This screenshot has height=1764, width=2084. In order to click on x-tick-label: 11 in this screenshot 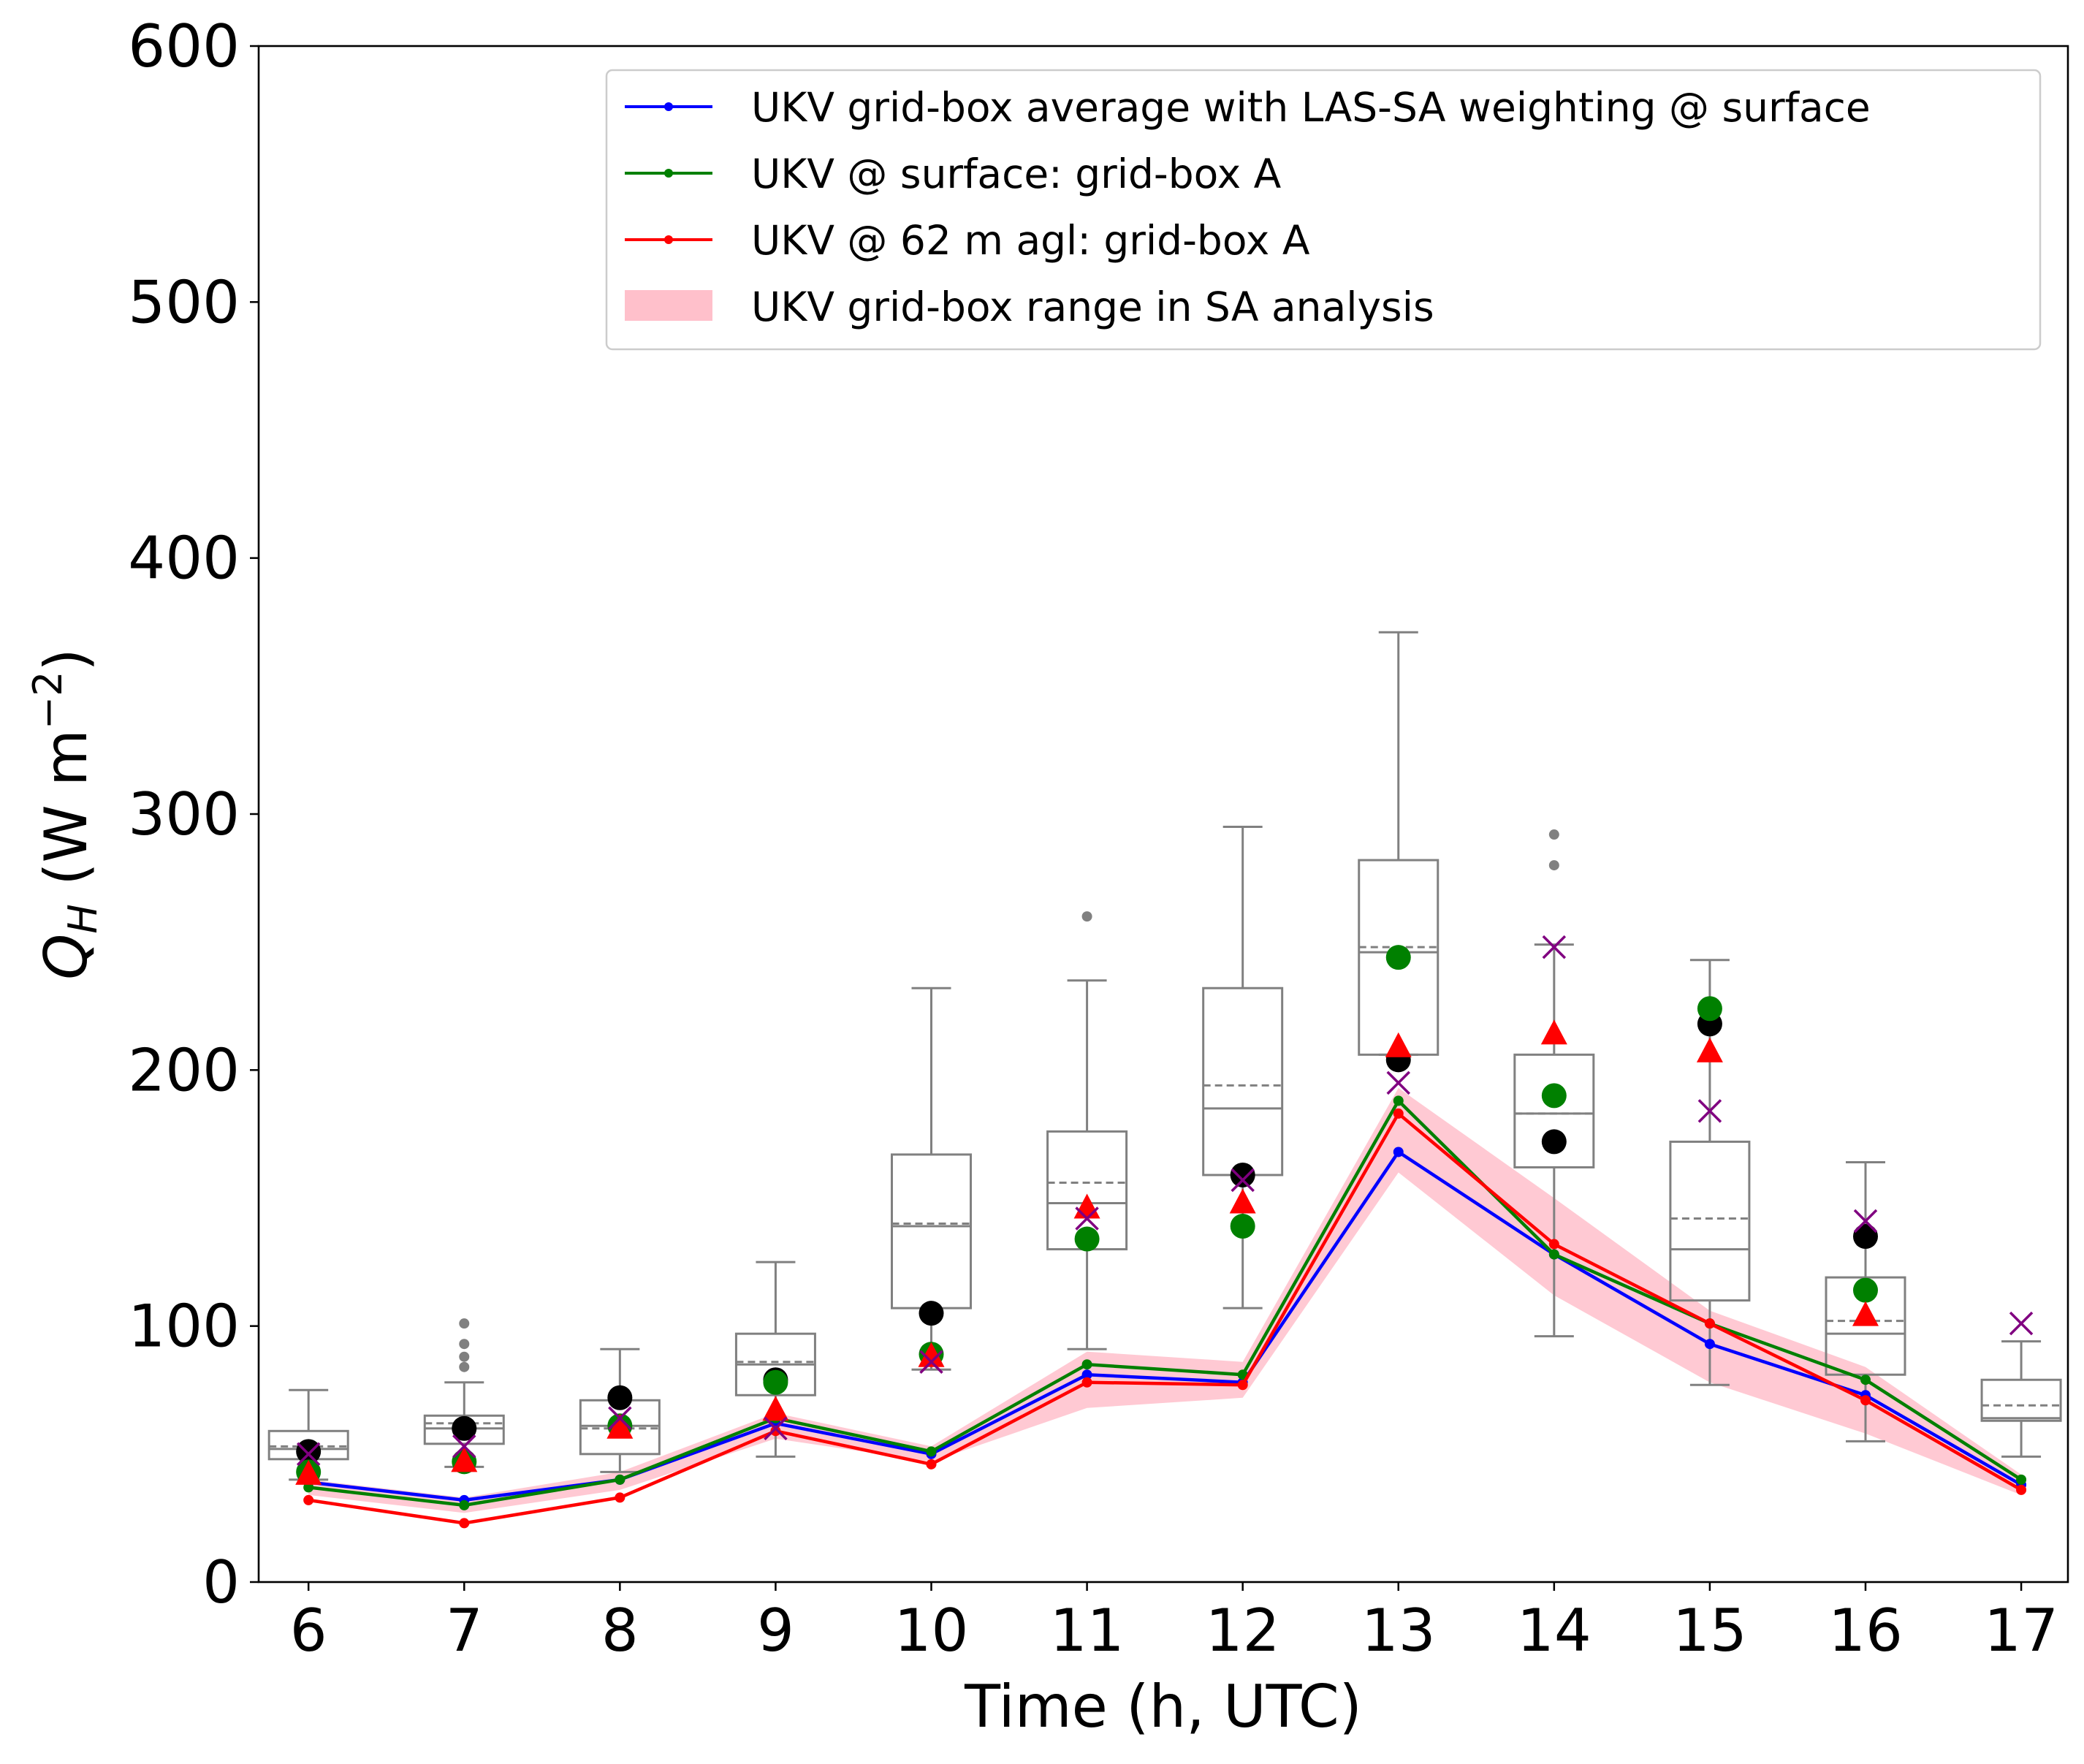, I will do `click(1087, 1631)`.